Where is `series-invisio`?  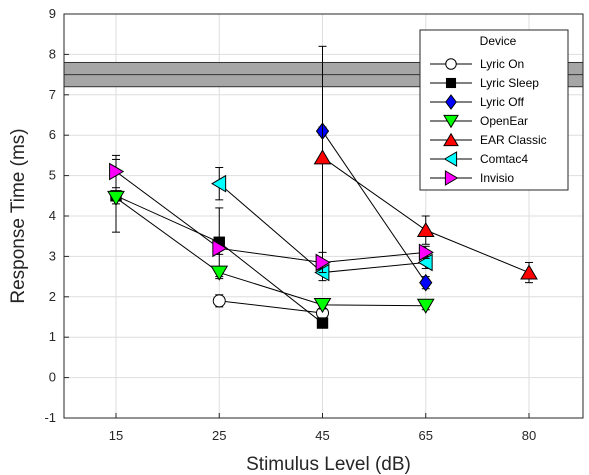 series-invisio is located at coordinates (271, 214).